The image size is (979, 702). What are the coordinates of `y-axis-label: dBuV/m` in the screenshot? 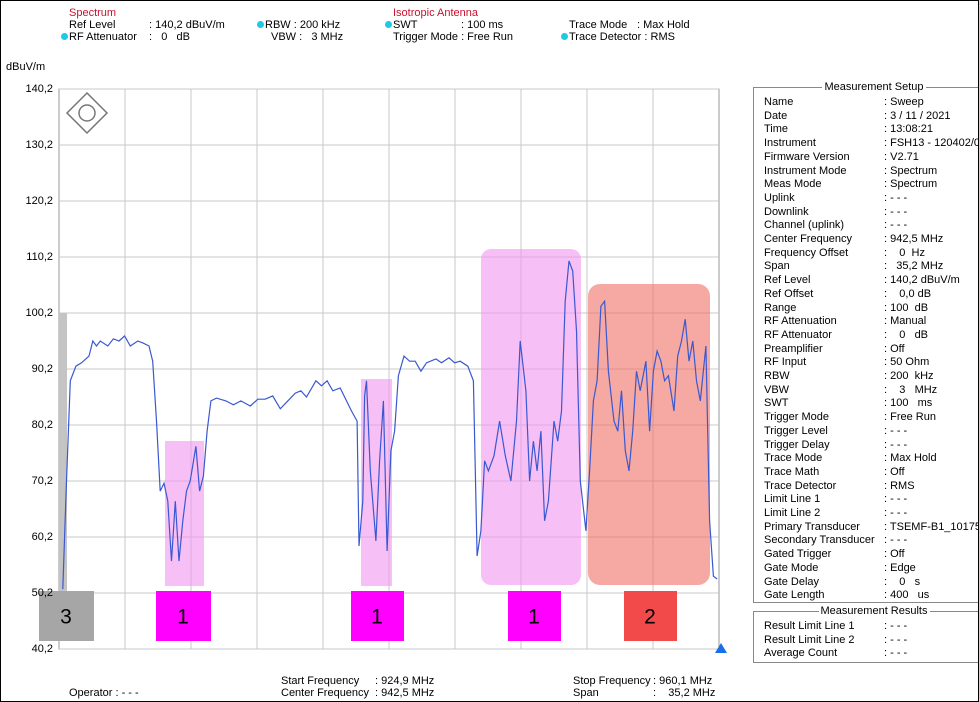 It's located at (25, 67).